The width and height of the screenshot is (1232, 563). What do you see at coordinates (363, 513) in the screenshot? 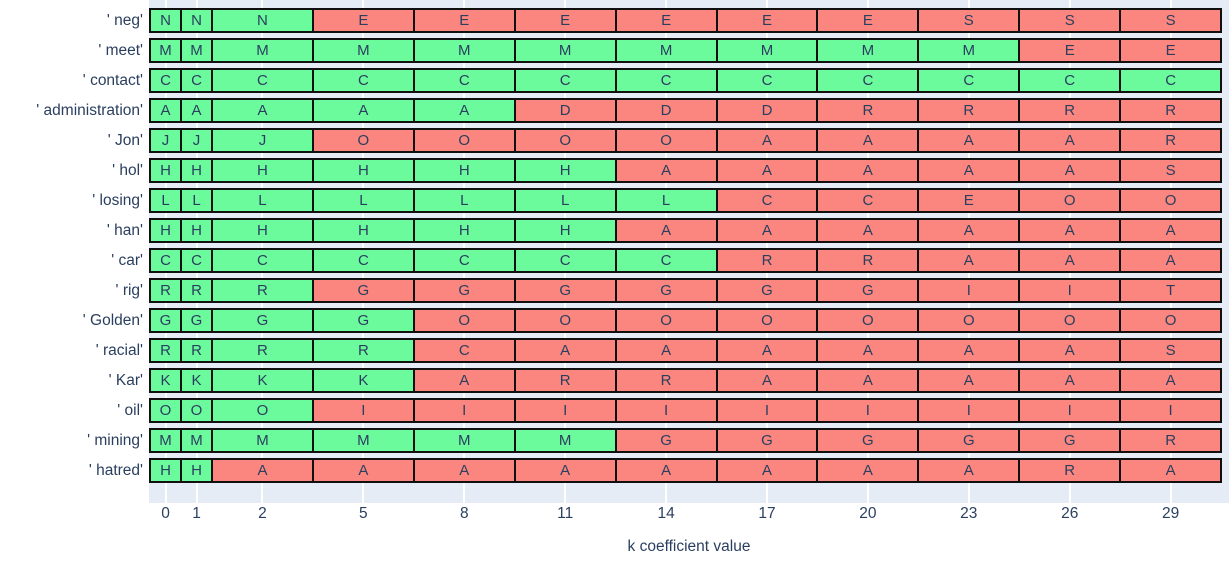
I see `x-tick-label: 5` at bounding box center [363, 513].